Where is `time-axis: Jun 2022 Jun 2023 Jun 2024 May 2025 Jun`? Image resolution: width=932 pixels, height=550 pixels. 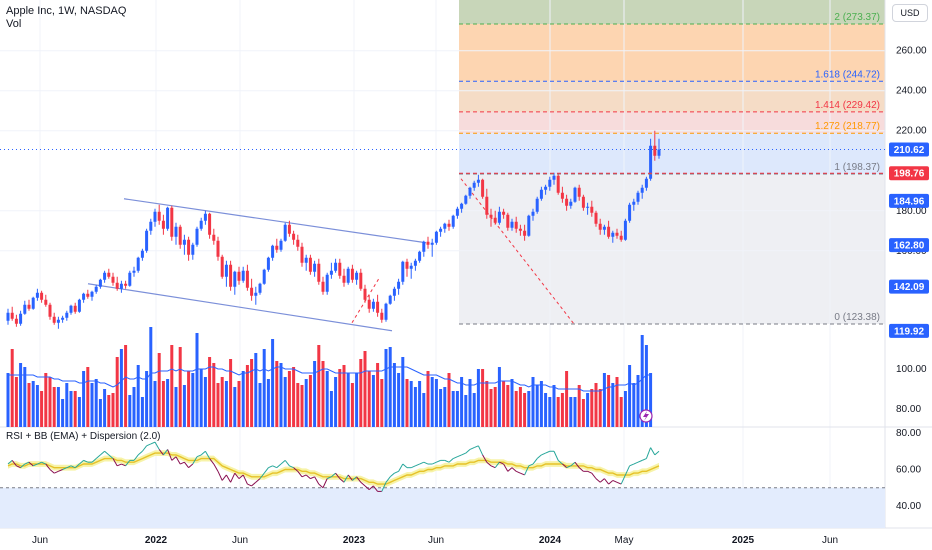 time-axis: Jun 2022 Jun 2023 Jun 2024 May 2025 Jun is located at coordinates (435, 540).